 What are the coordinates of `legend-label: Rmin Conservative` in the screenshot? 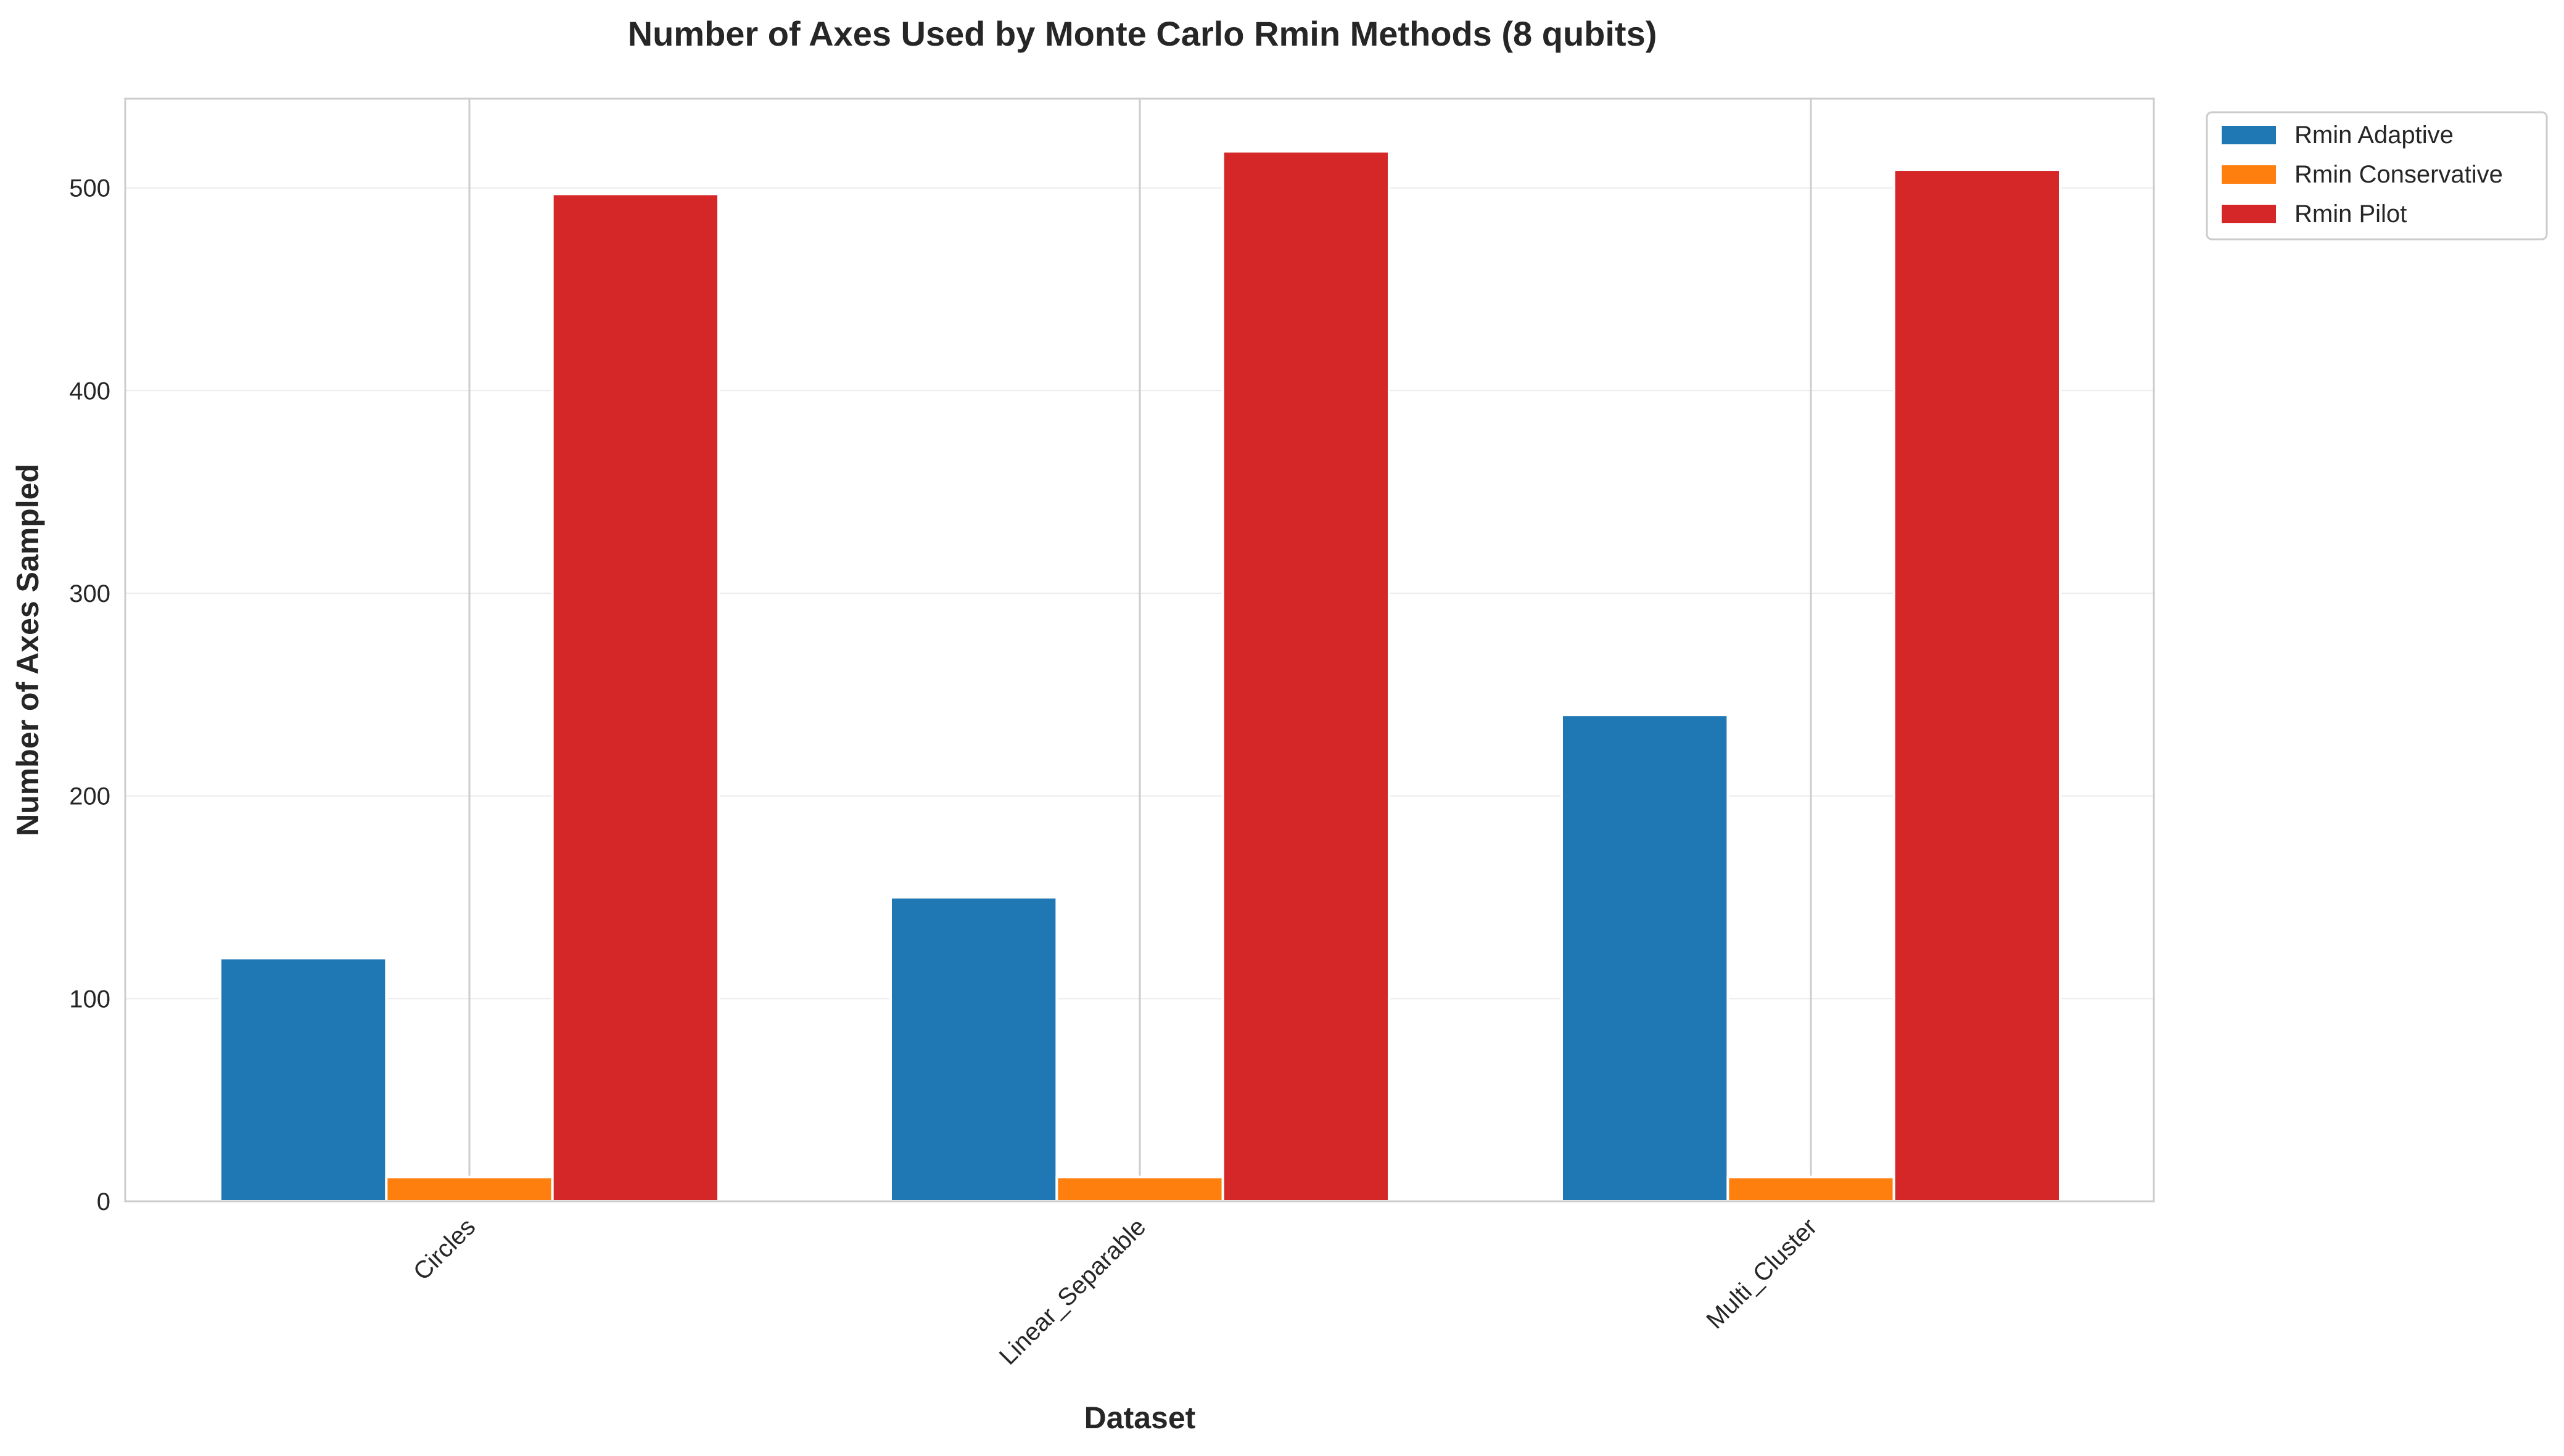 It's located at (2398, 174).